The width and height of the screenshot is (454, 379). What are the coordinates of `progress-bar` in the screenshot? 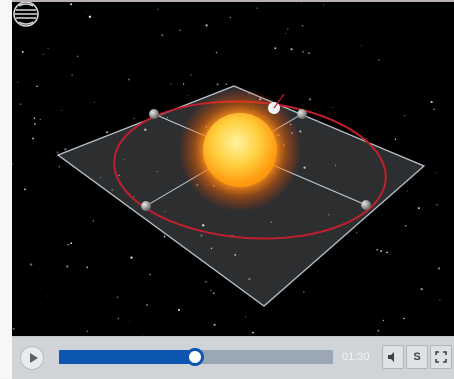 It's located at (196, 357).